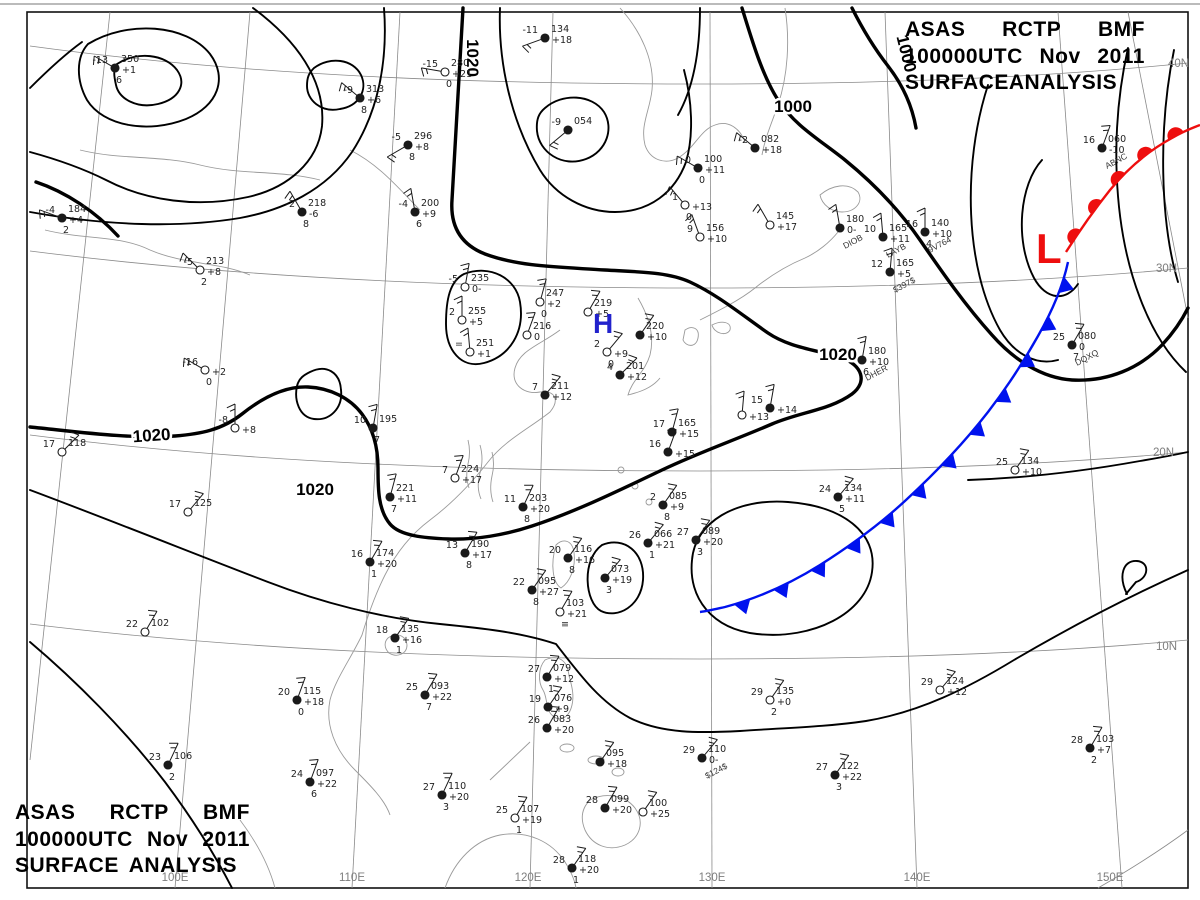  Describe the element at coordinates (538, 498) in the screenshot. I see `station-pressure: 203` at that location.